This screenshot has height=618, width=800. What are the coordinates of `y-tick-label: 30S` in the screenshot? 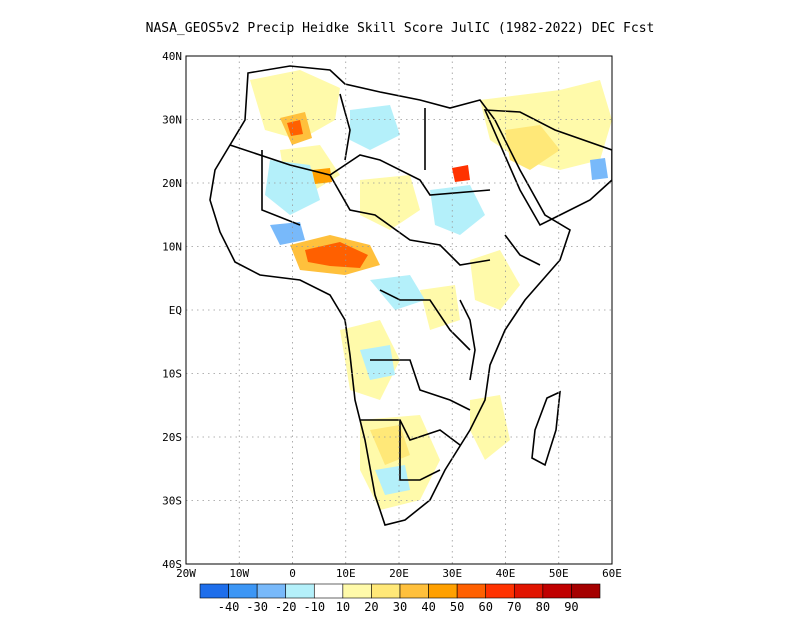 It's located at (172, 501).